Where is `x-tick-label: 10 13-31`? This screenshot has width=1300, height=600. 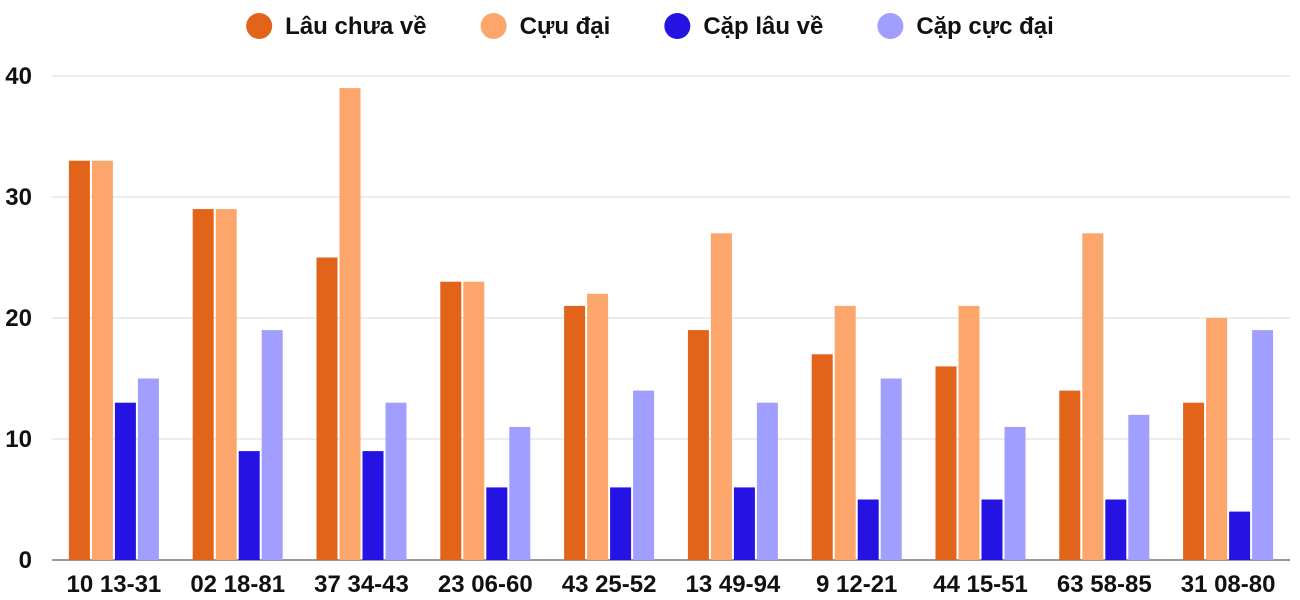
x-tick-label: 10 13-31 is located at coordinates (114, 584).